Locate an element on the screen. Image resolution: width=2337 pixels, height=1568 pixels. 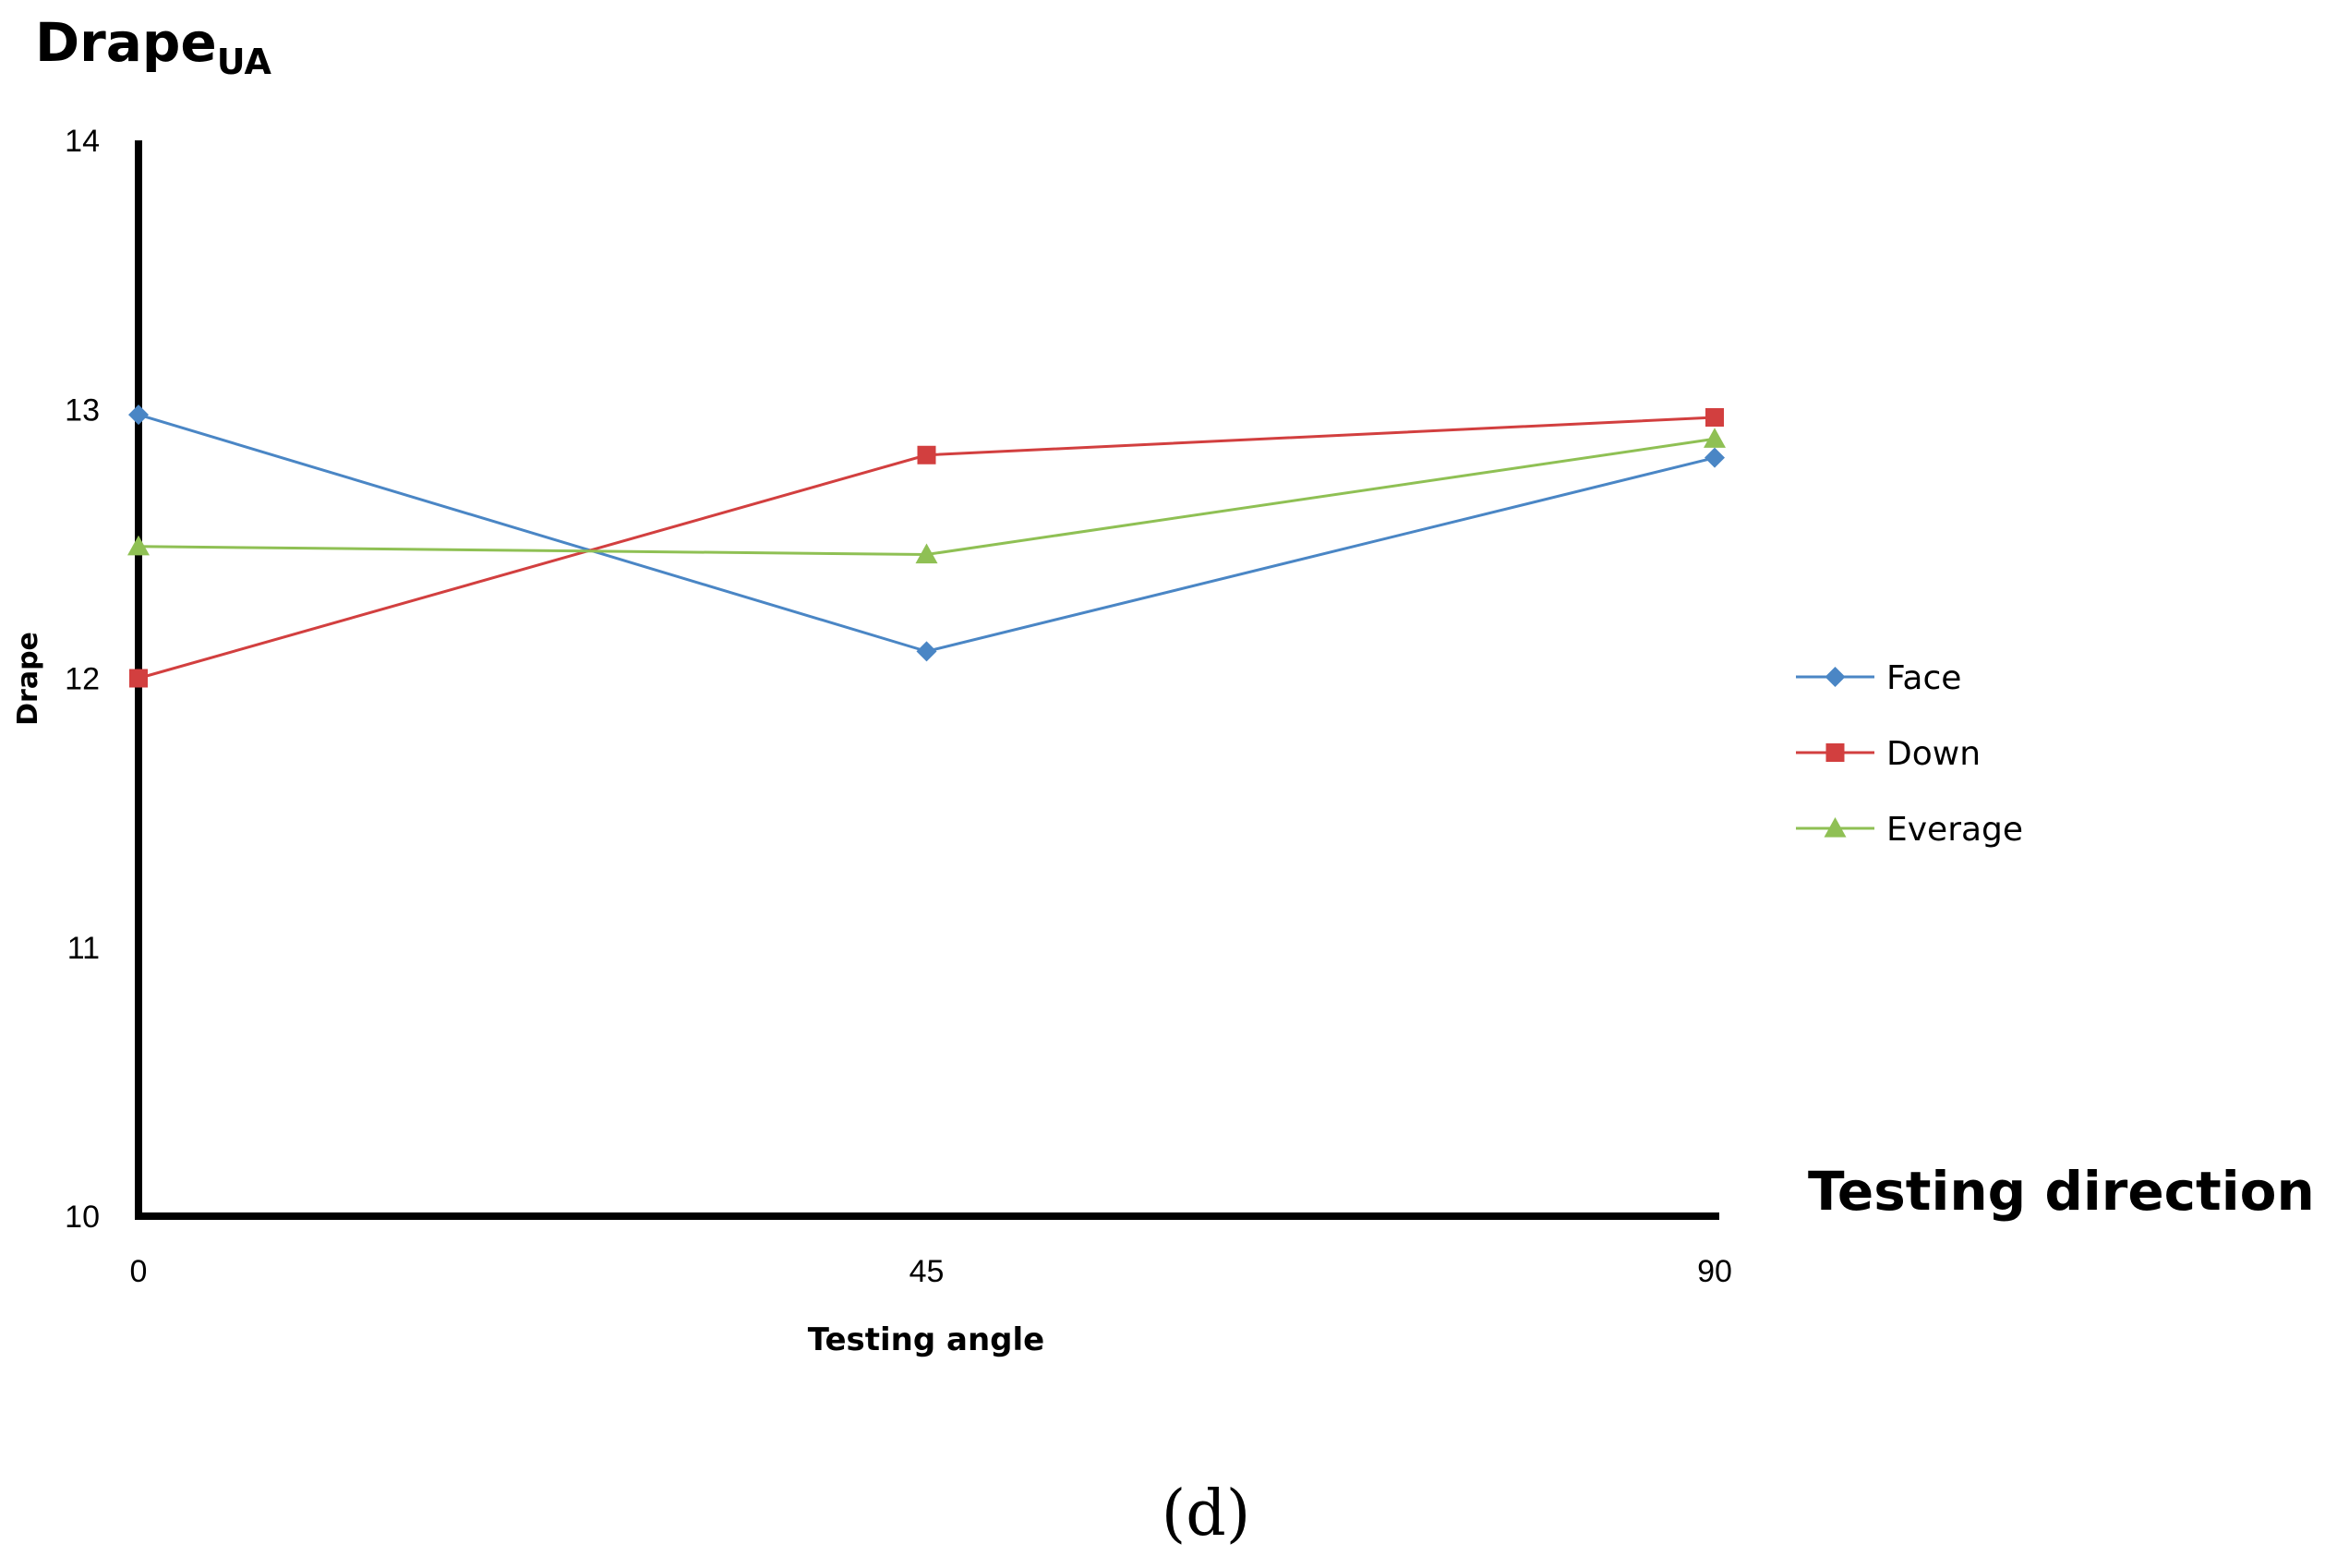
y-tick-label: 13 is located at coordinates (83, 410).